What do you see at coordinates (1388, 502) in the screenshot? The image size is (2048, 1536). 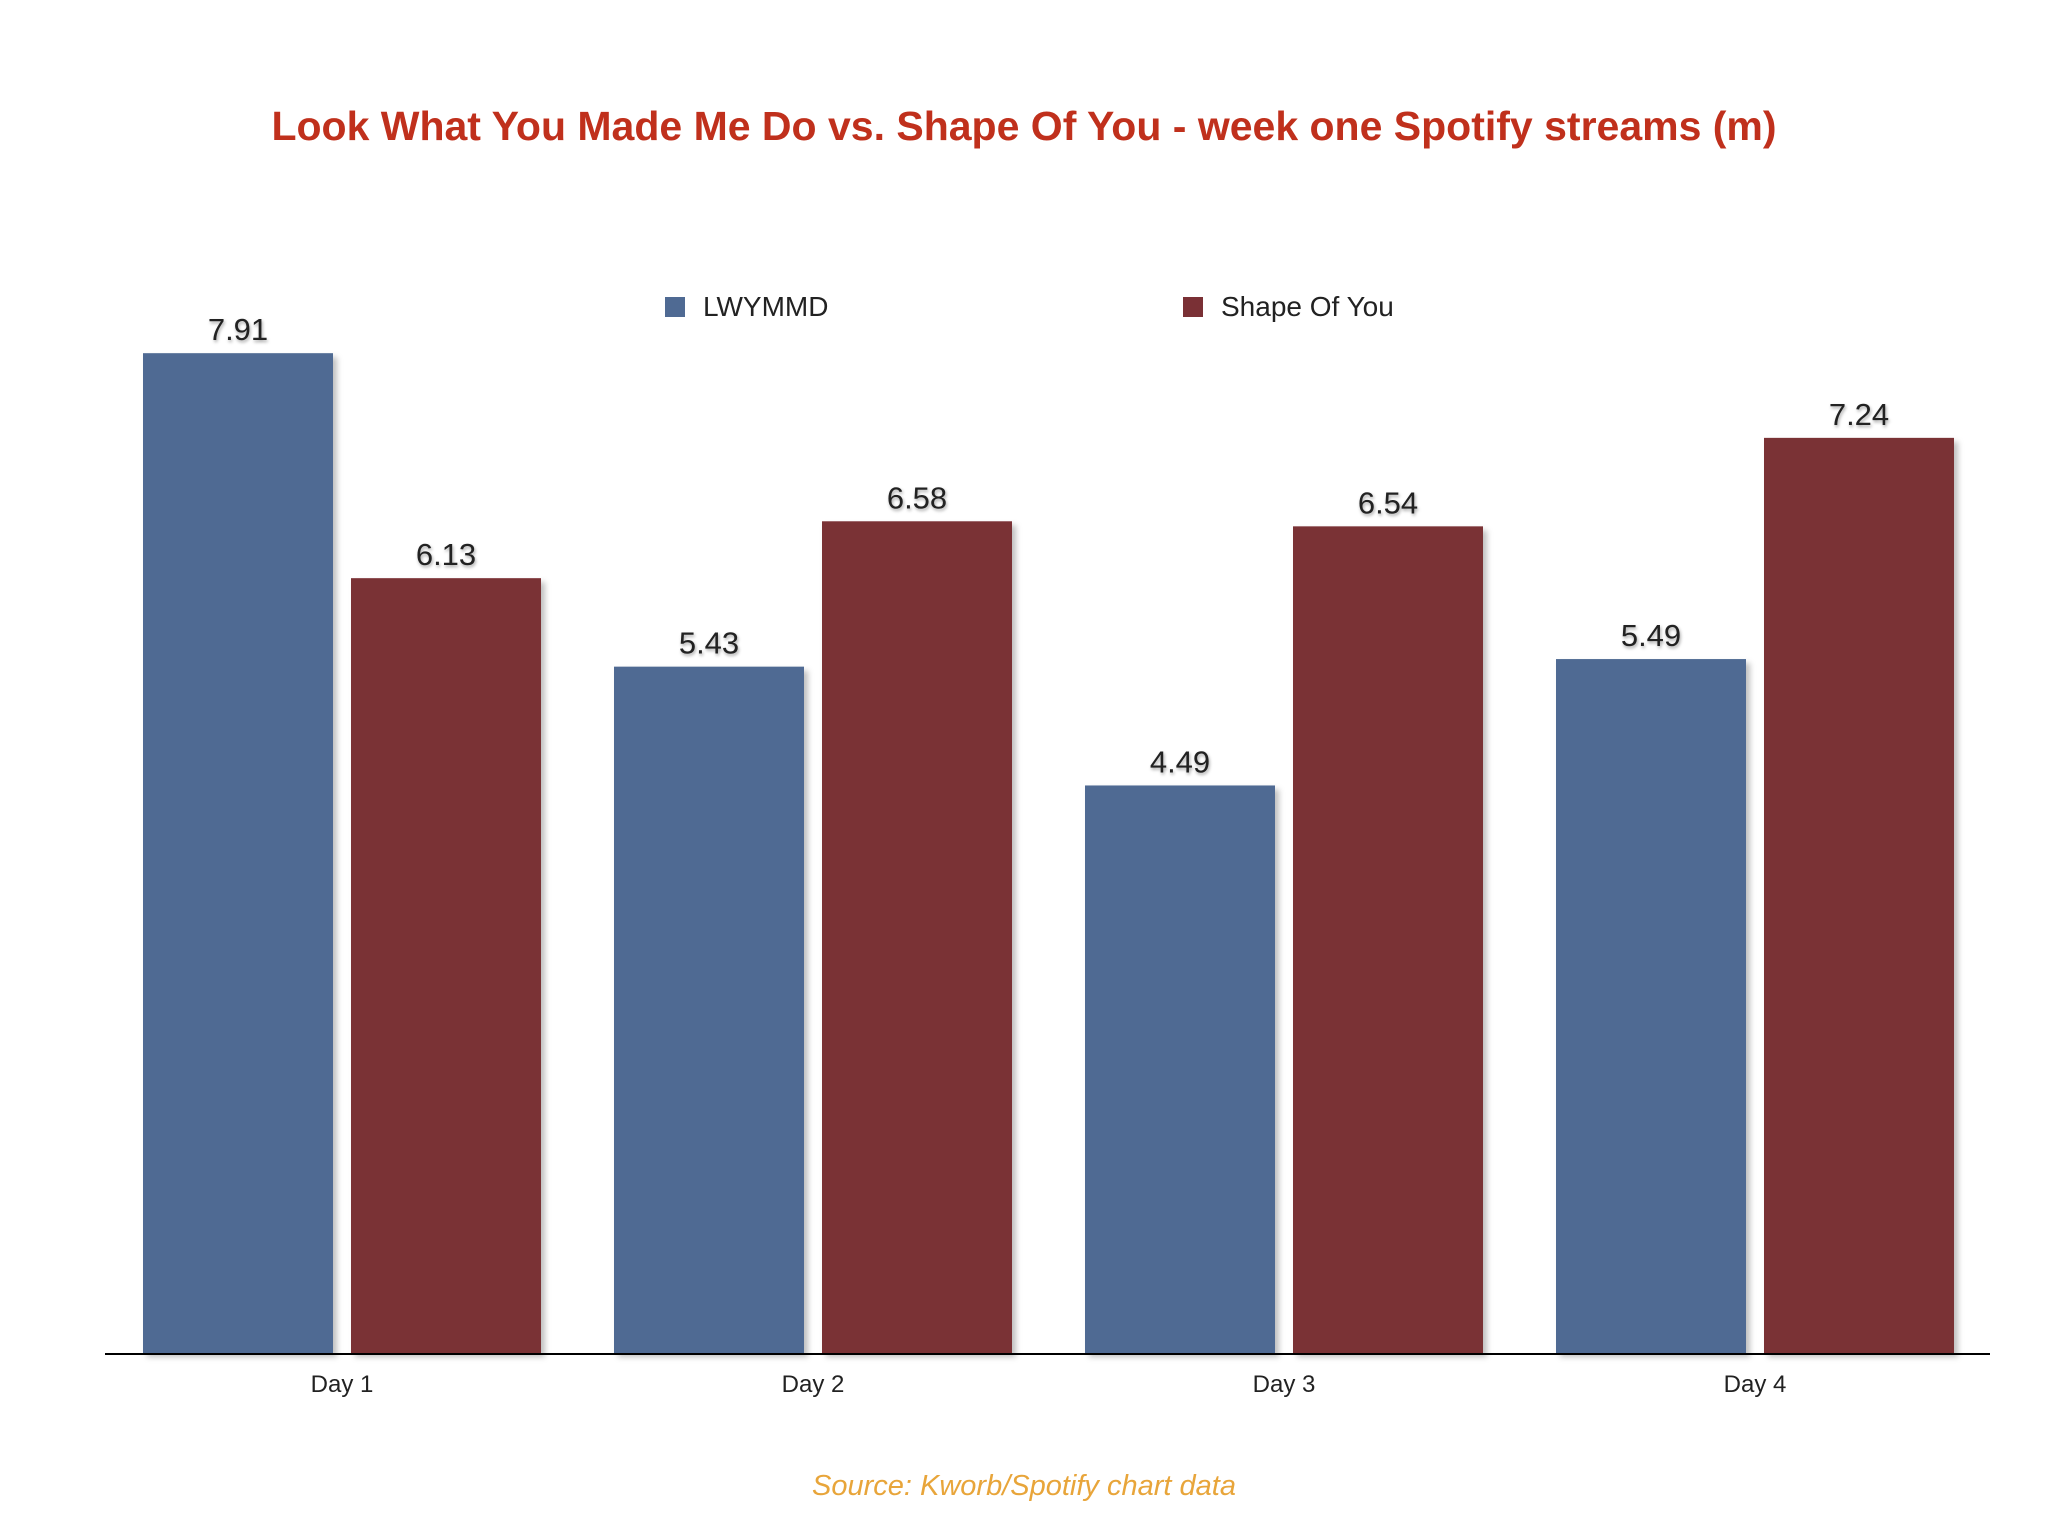 I see `data-label-shape-of-you-day-3: 6.54` at bounding box center [1388, 502].